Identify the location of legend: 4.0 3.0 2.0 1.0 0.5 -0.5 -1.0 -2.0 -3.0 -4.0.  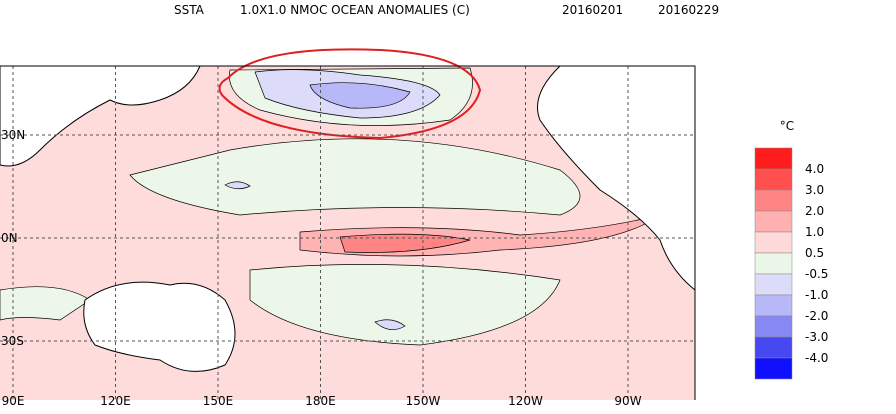
(791, 263).